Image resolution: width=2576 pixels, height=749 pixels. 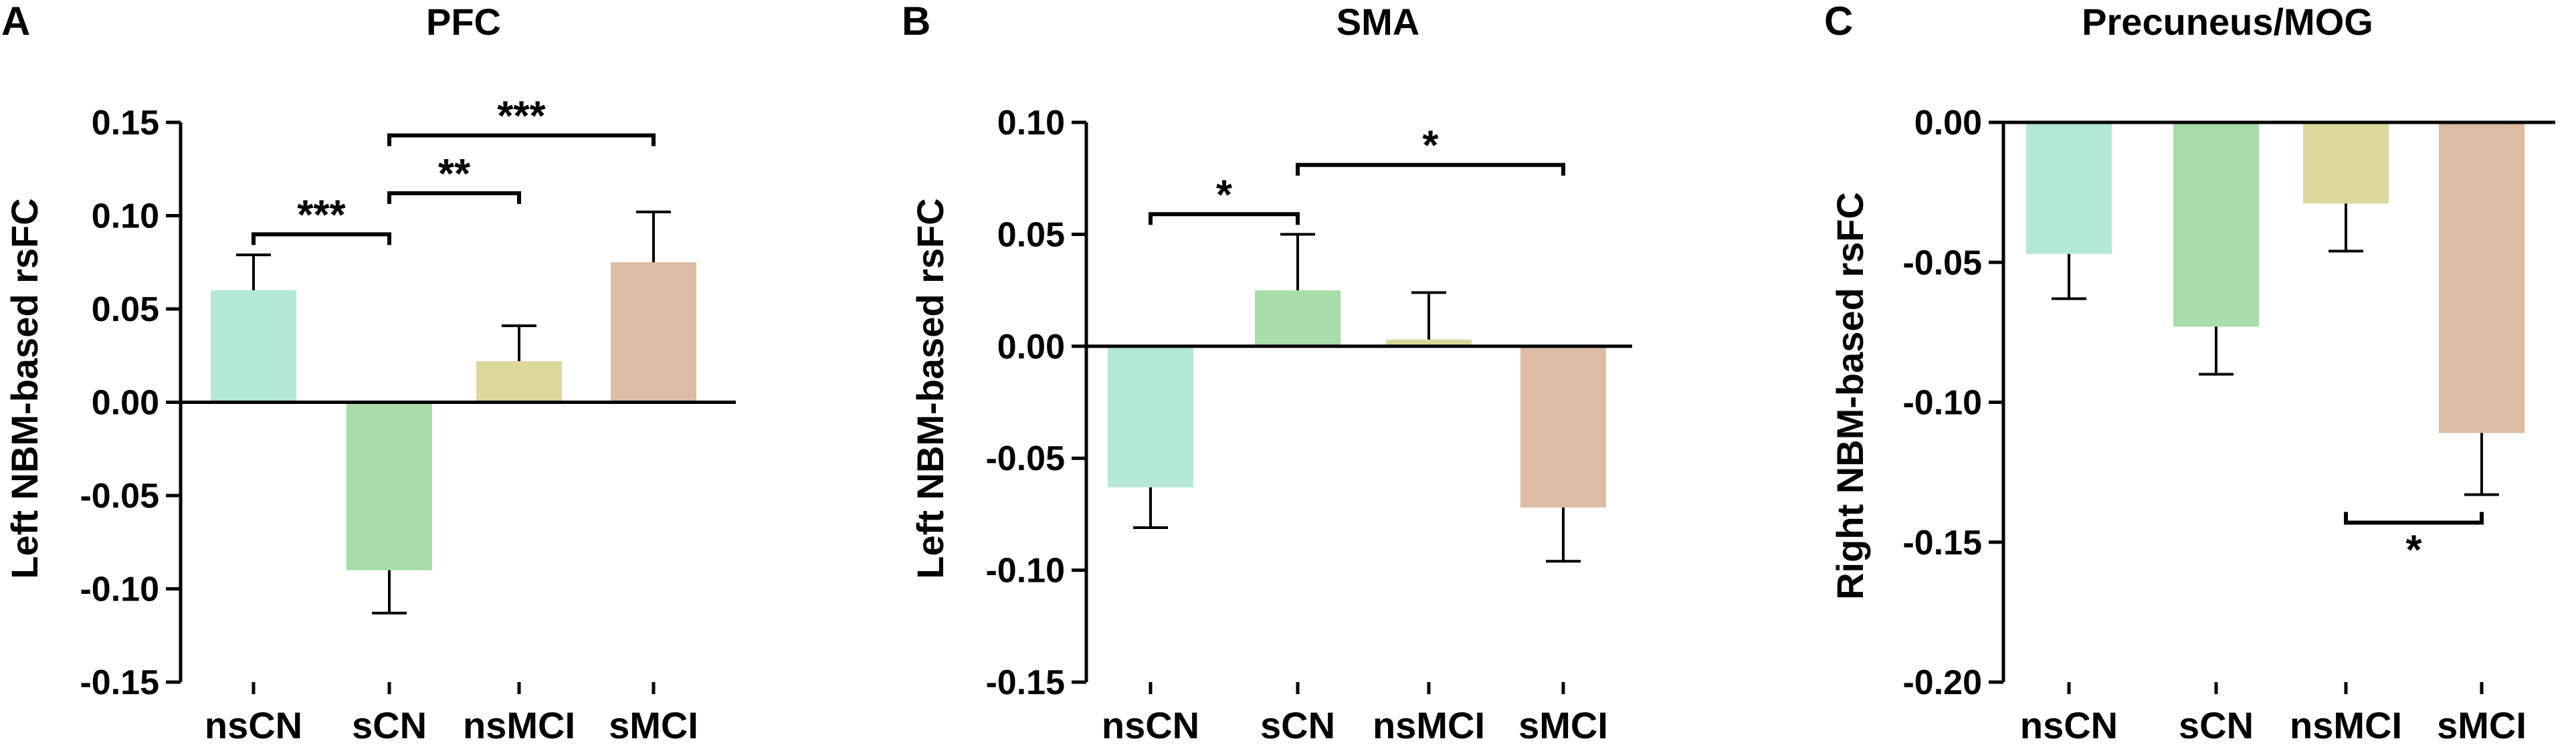 What do you see at coordinates (24, 388) in the screenshot?
I see `panel-a-y-axis-label: Left NBM-based rsFC` at bounding box center [24, 388].